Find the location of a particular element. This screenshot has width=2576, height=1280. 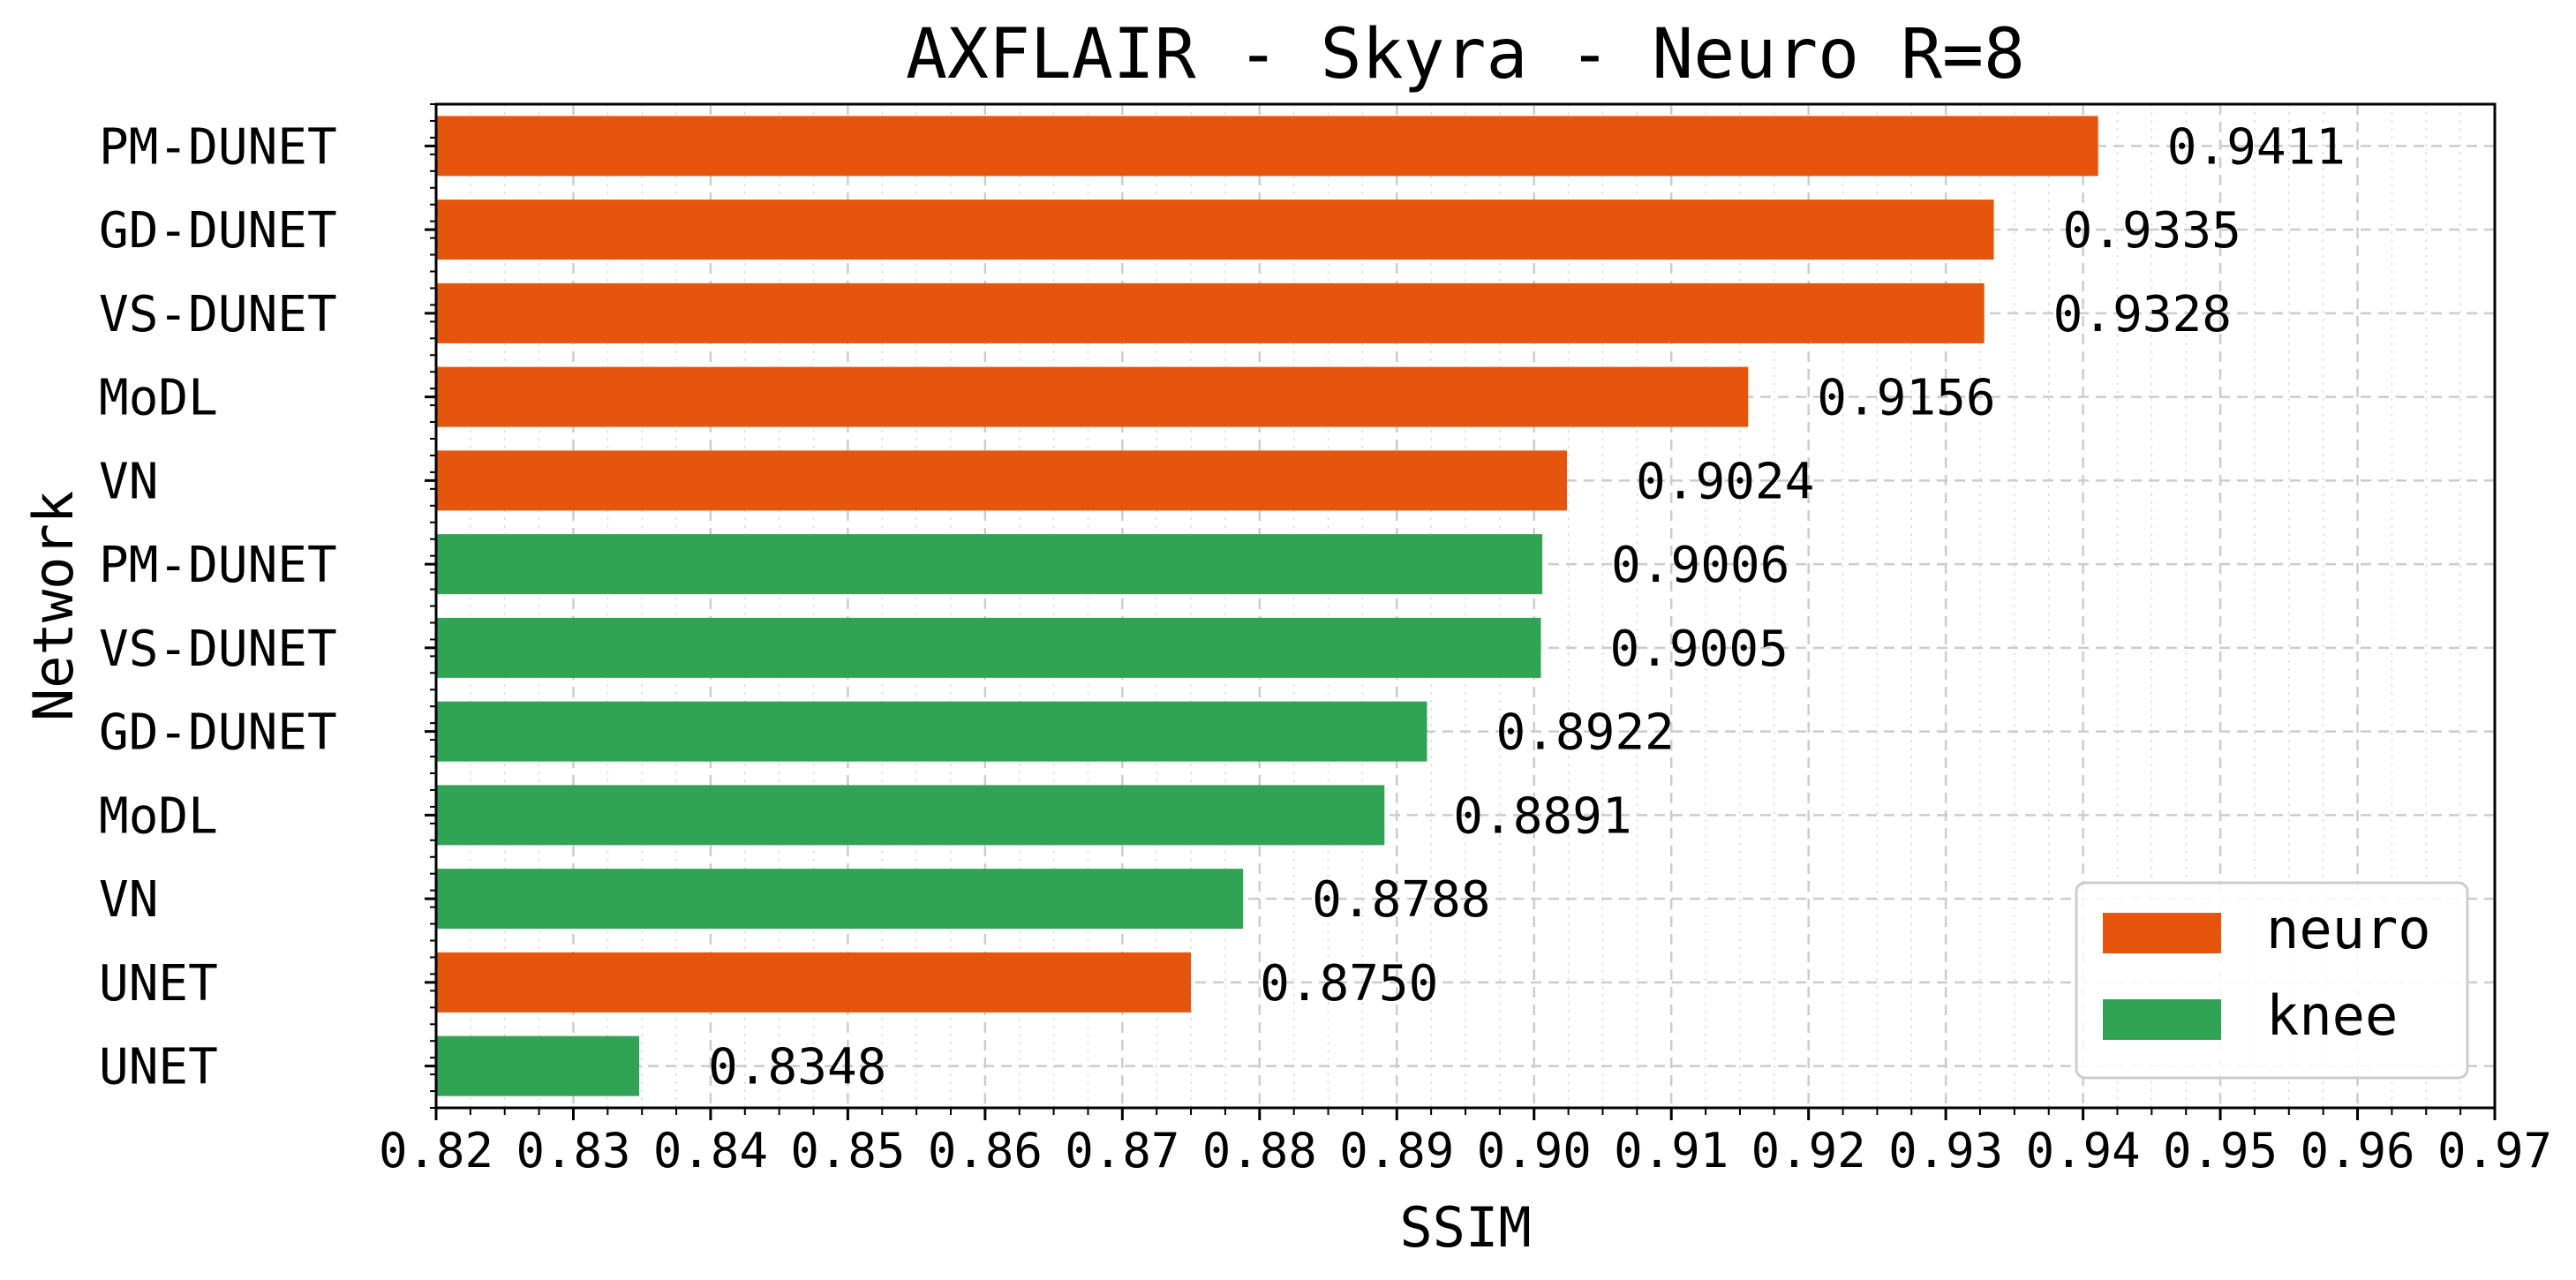

x-tick-label: 0.83 is located at coordinates (573, 1150).